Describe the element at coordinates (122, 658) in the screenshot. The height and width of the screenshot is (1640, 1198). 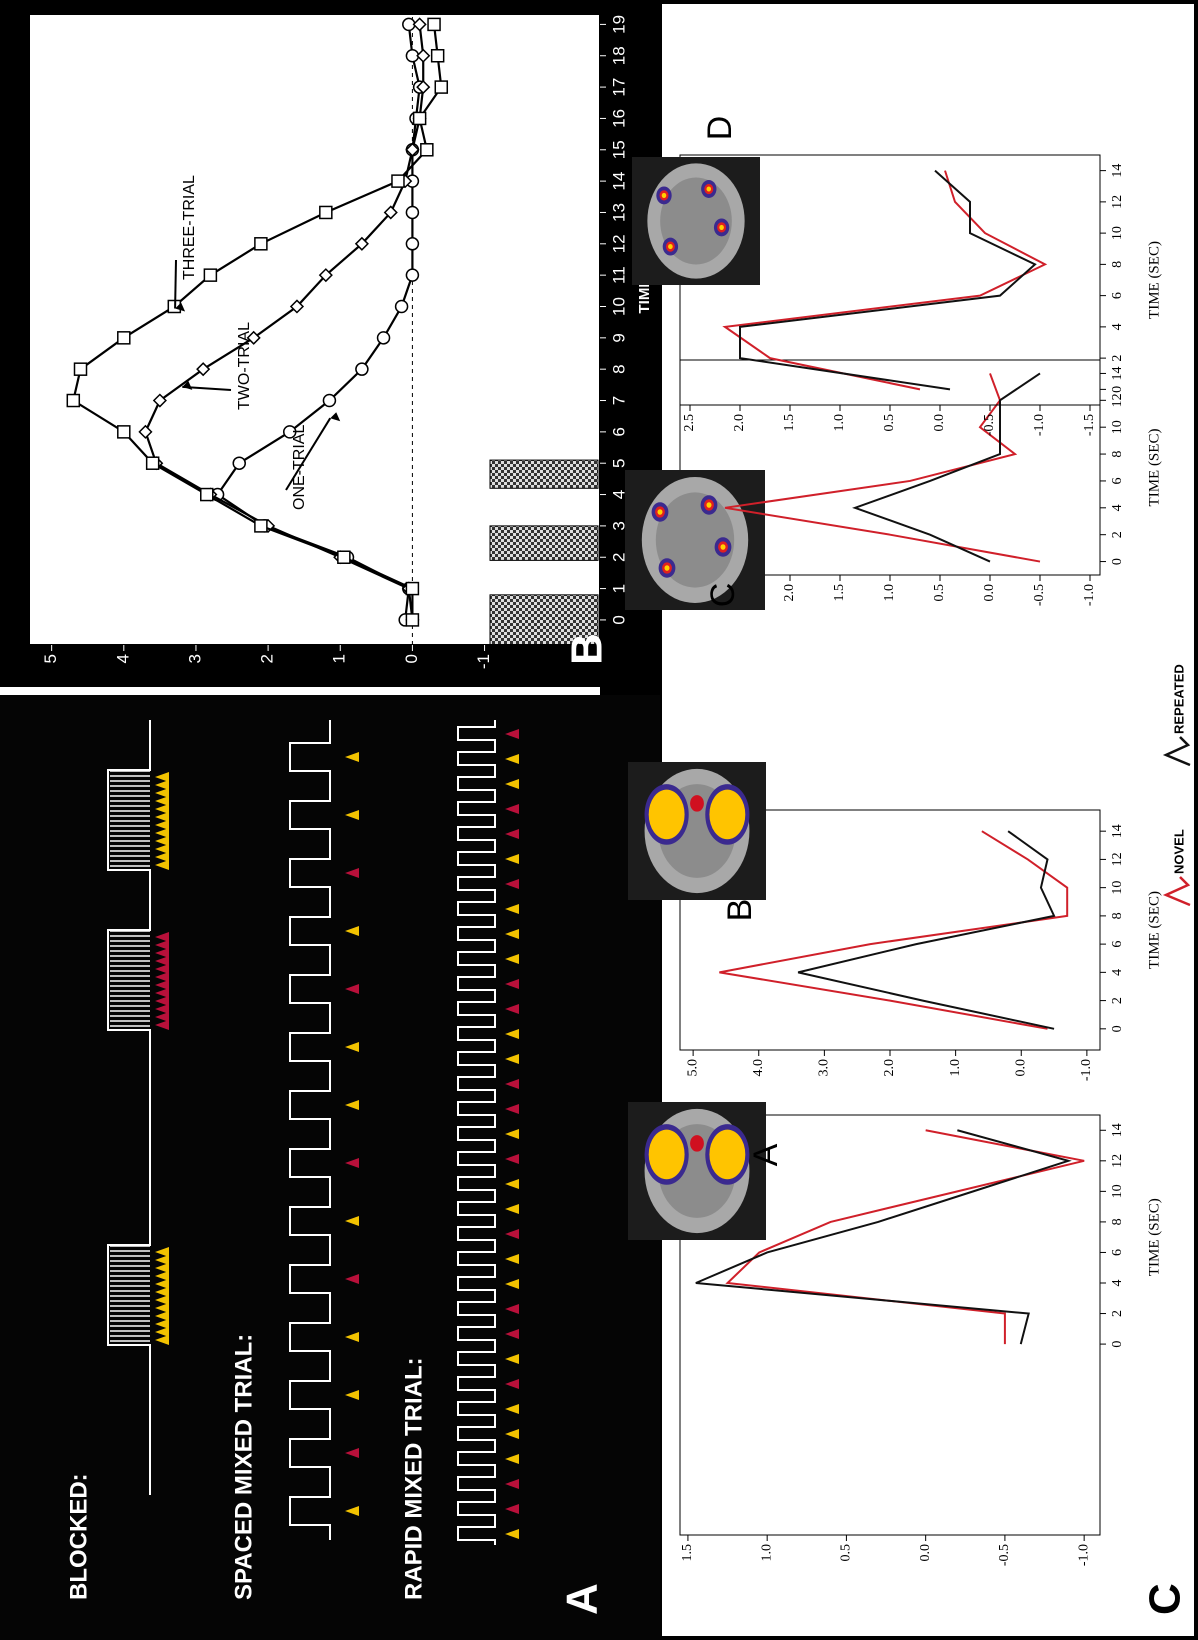
I see `y-tick-label: 4` at that location.